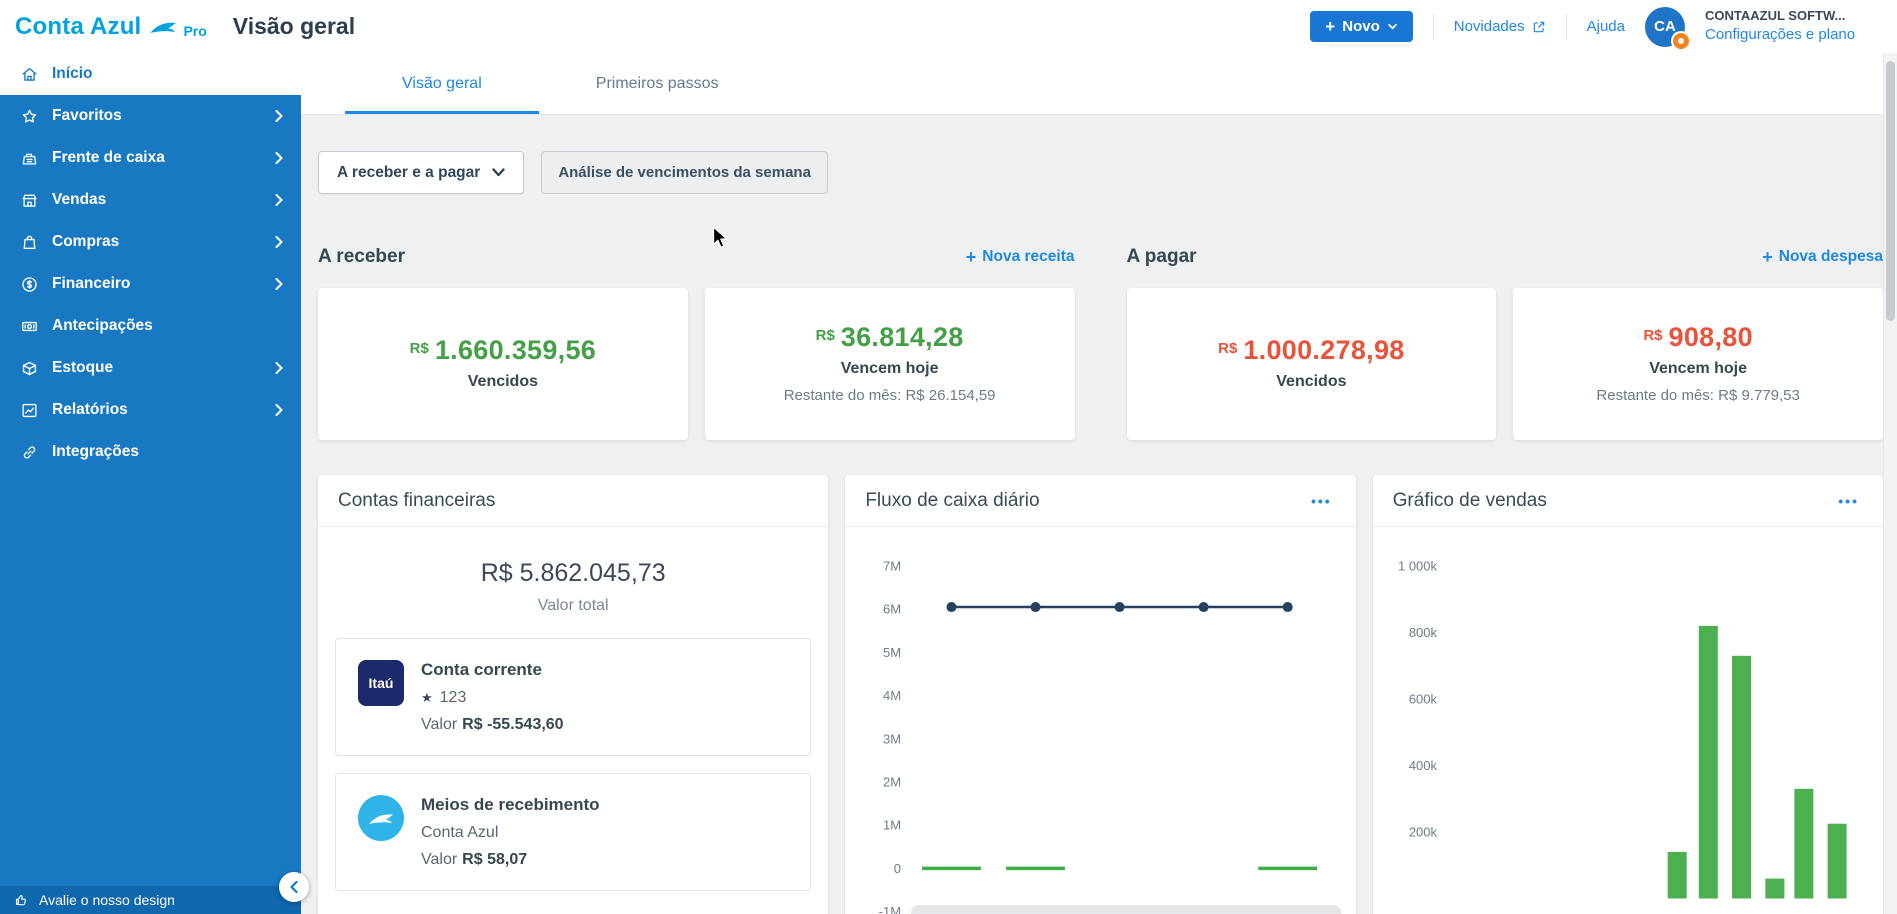 This screenshot has width=1897, height=914. I want to click on sidebar-item-integracoes: Integrações, so click(150, 452).